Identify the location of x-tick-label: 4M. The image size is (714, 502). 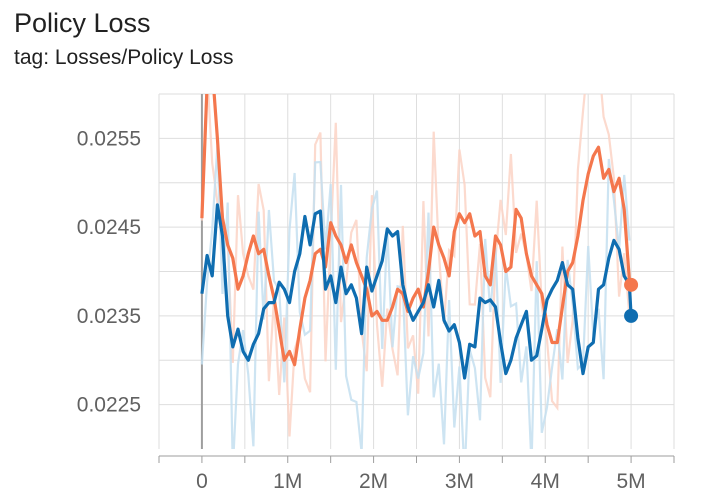
(545, 481).